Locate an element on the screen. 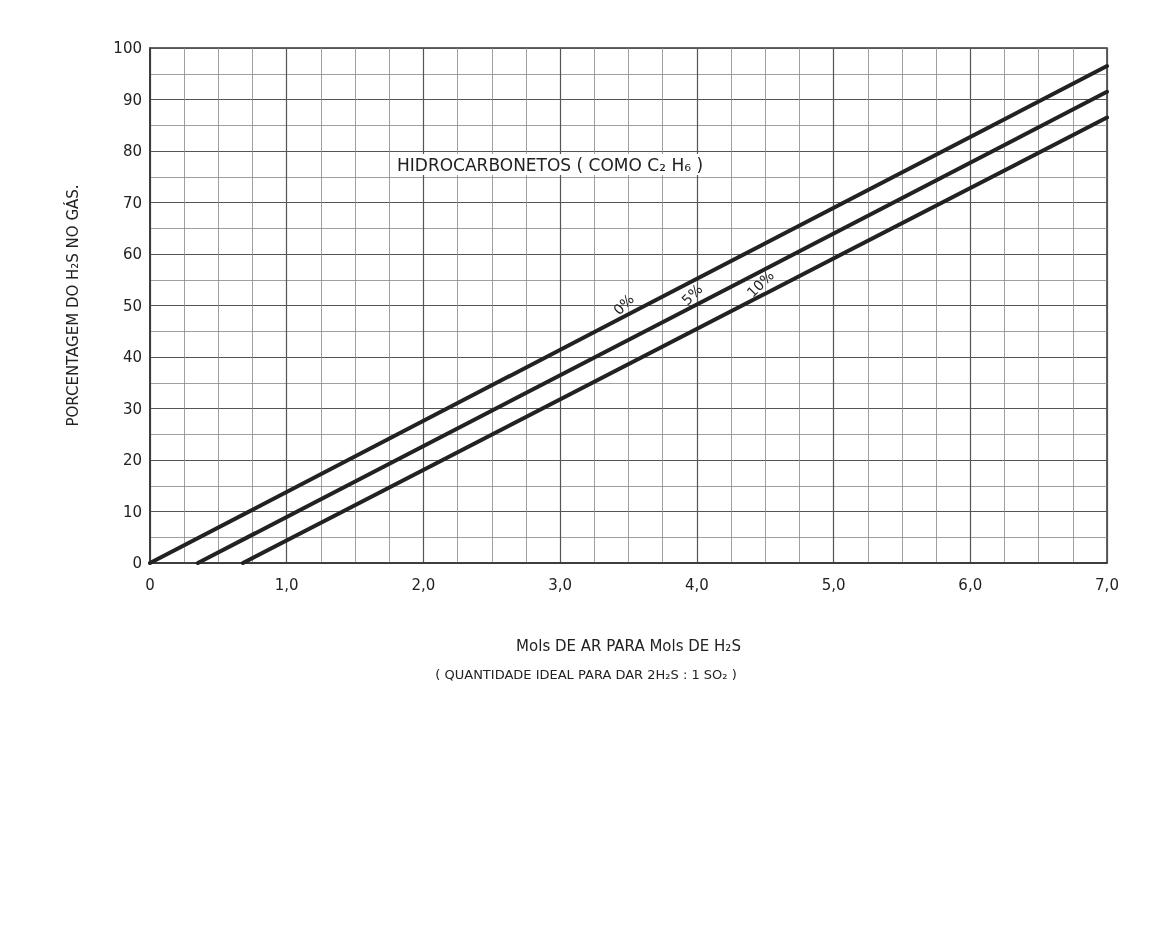 Image resolution: width=1172 pixels, height=938 pixels. y-tick-label: 60 is located at coordinates (132, 254).